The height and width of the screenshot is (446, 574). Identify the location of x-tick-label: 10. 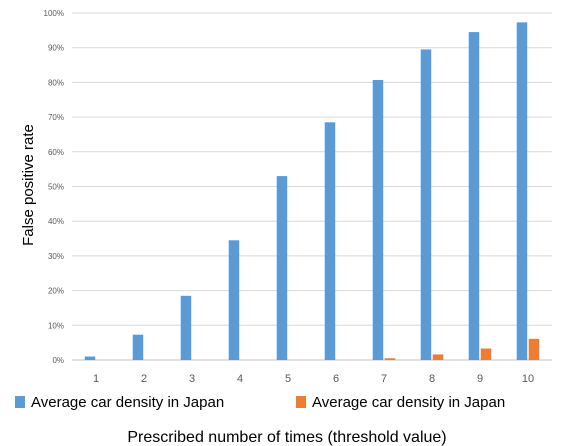
(528, 379).